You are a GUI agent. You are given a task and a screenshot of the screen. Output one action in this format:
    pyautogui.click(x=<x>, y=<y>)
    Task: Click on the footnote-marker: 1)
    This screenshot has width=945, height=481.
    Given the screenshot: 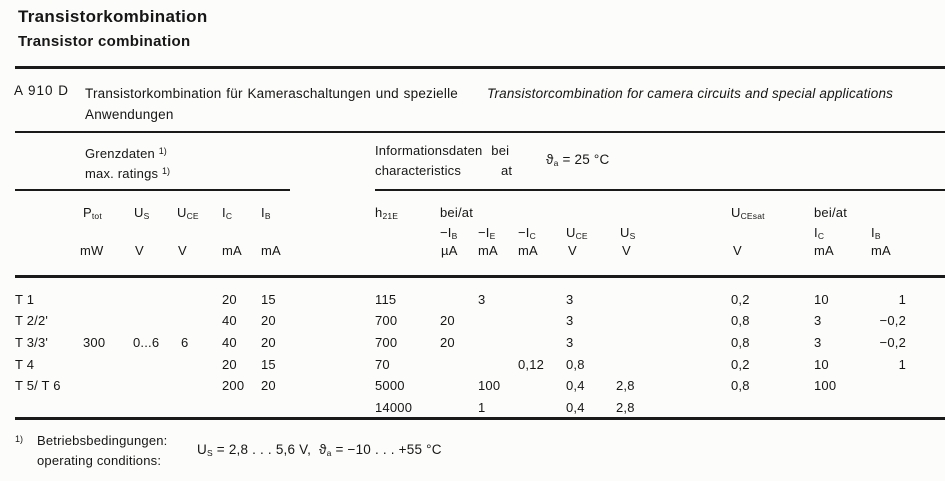 What is the action you would take?
    pyautogui.click(x=19, y=439)
    